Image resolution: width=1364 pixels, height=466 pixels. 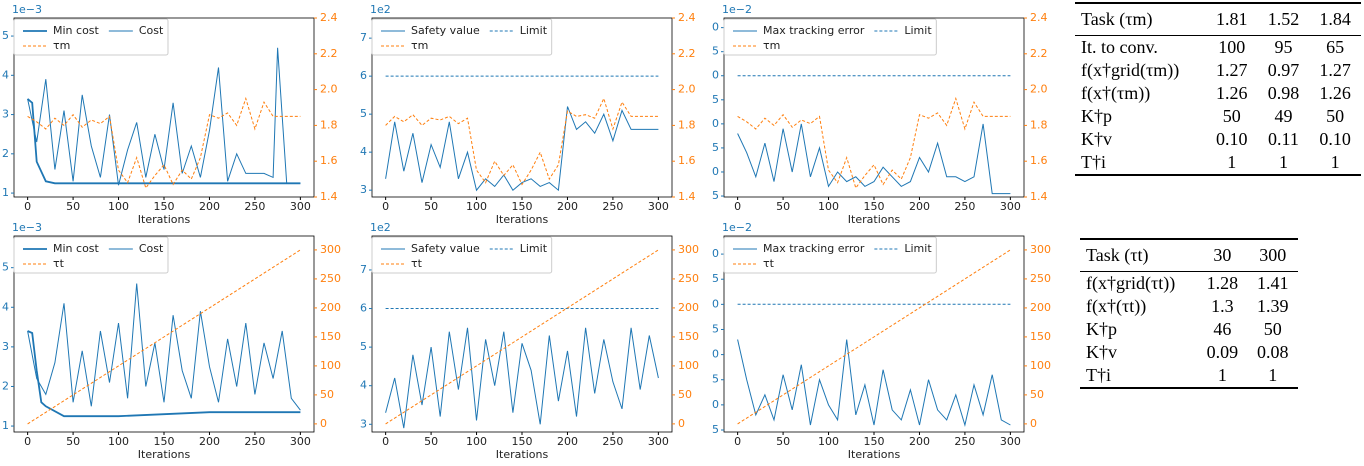 What do you see at coordinates (330, 365) in the screenshot?
I see `y2-tick-label: 100` at bounding box center [330, 365].